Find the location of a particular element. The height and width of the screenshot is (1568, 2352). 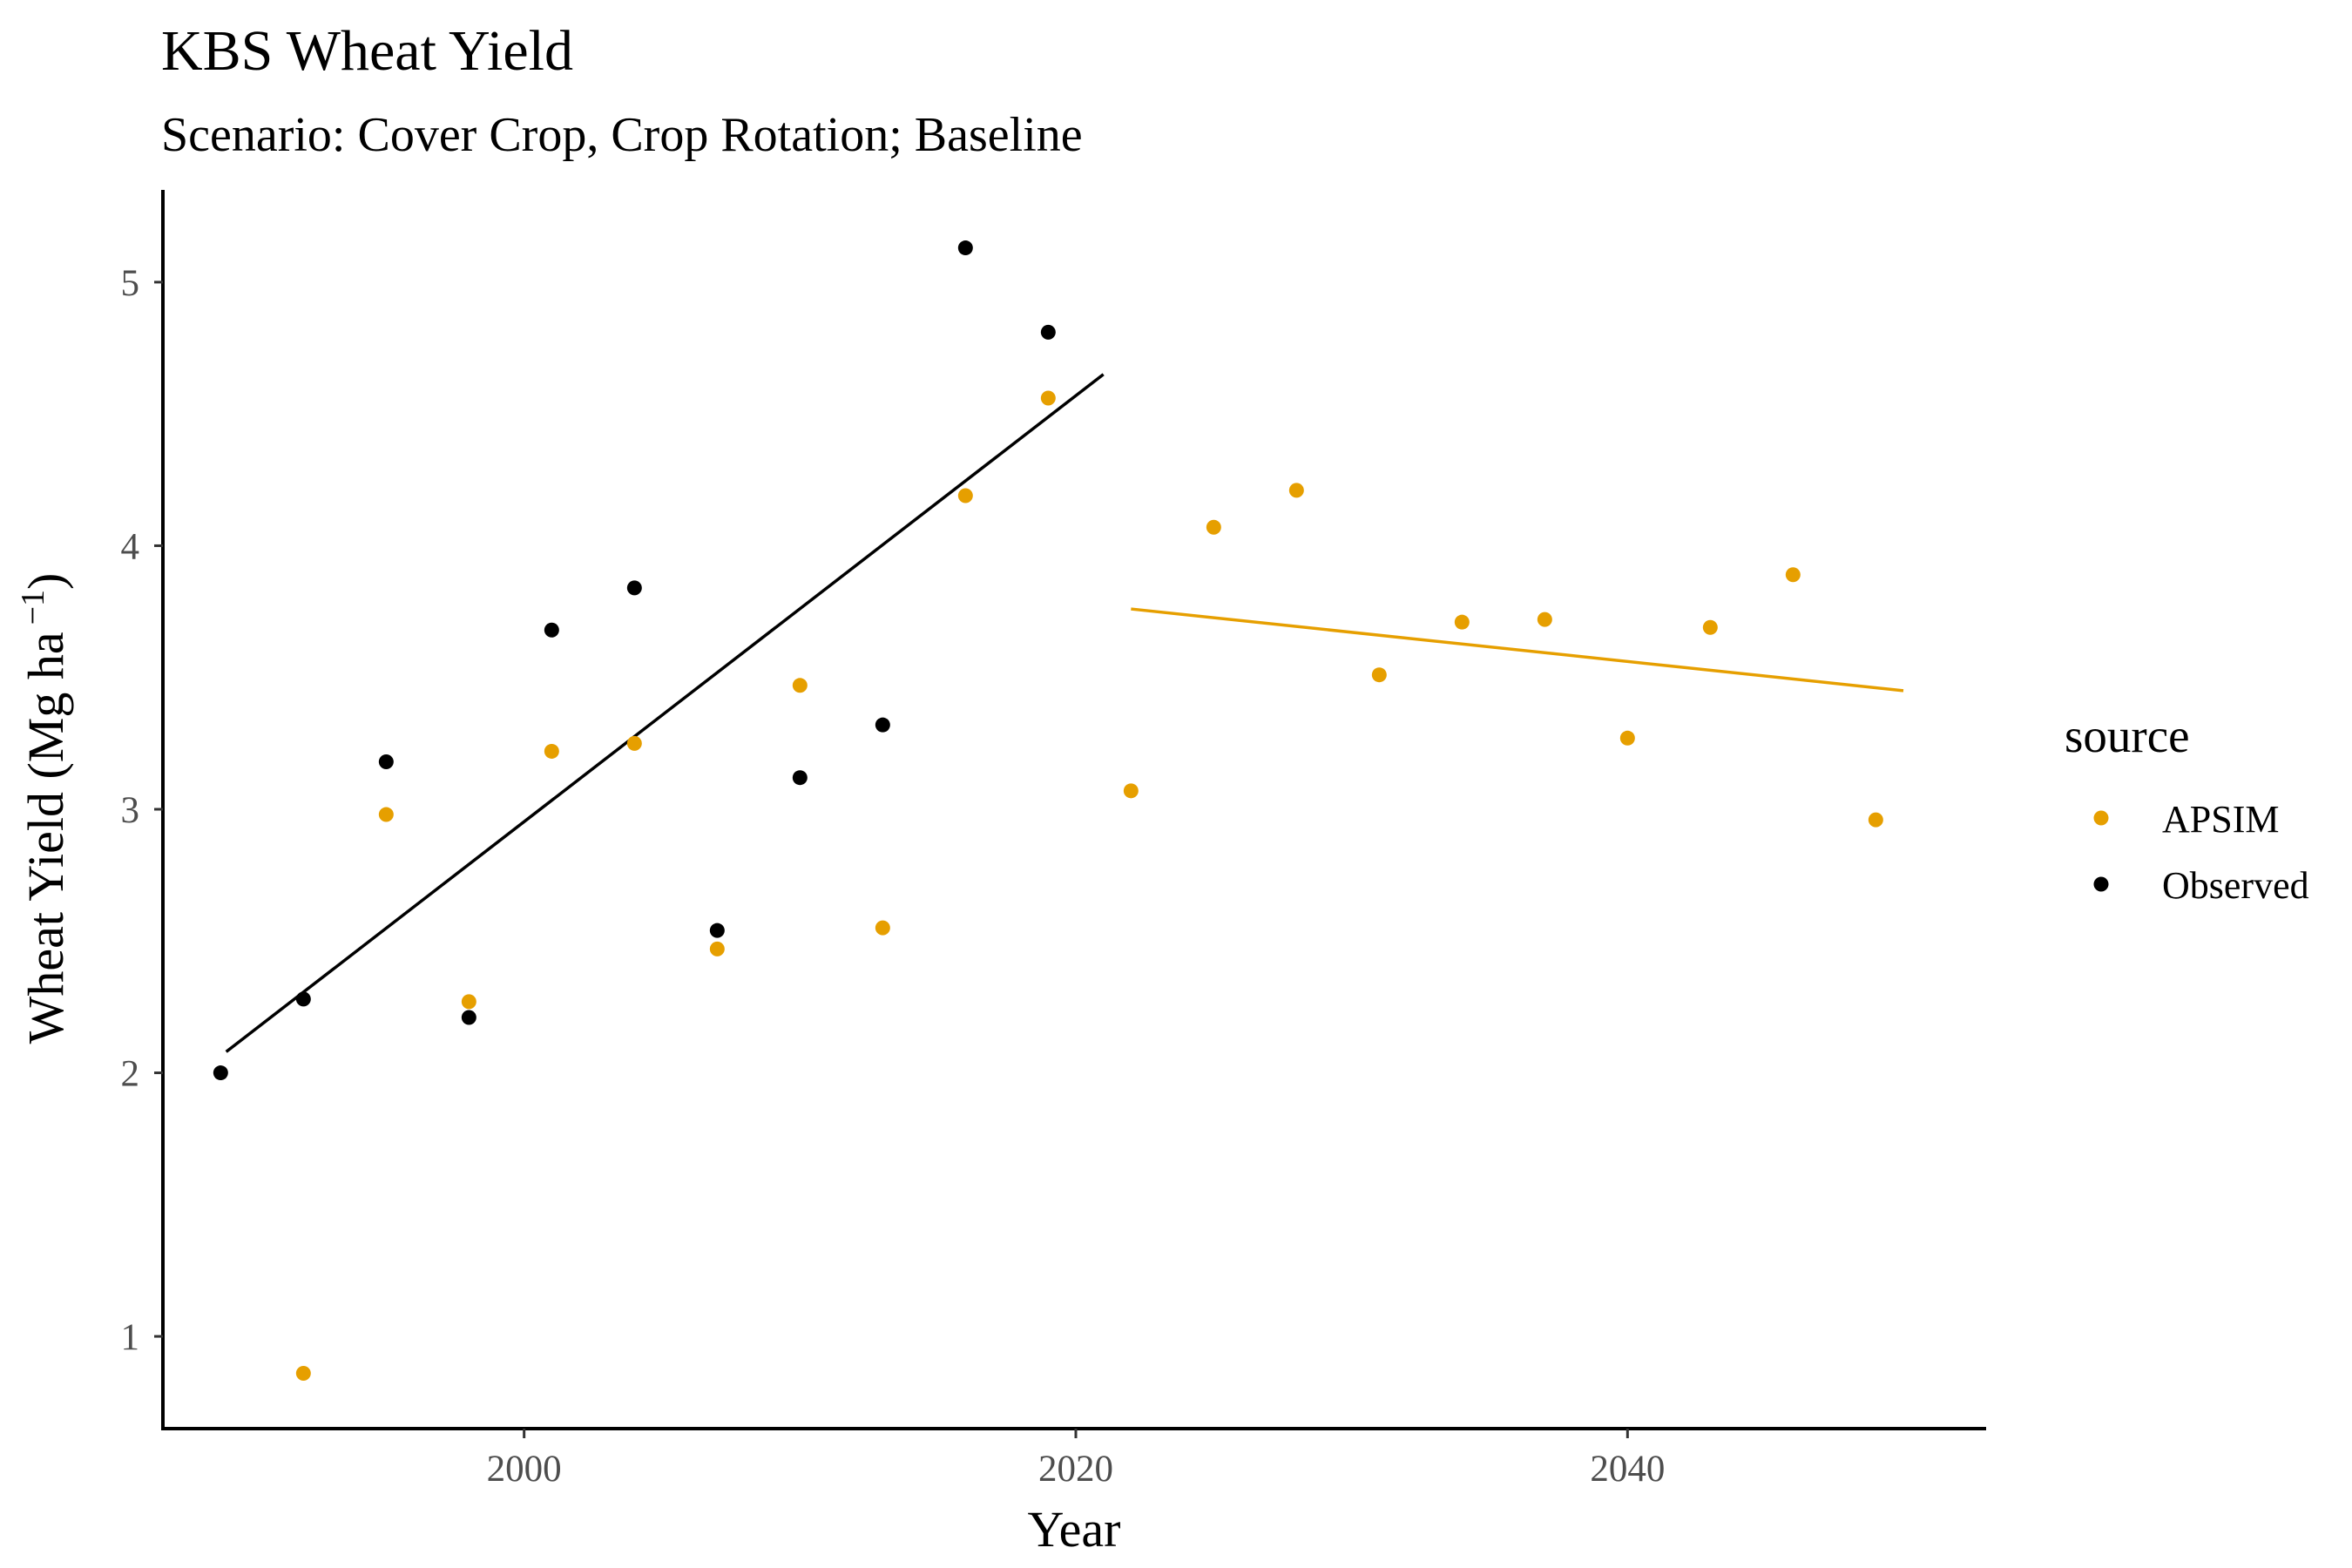

x-axis-title: Year is located at coordinates (1074, 1529).